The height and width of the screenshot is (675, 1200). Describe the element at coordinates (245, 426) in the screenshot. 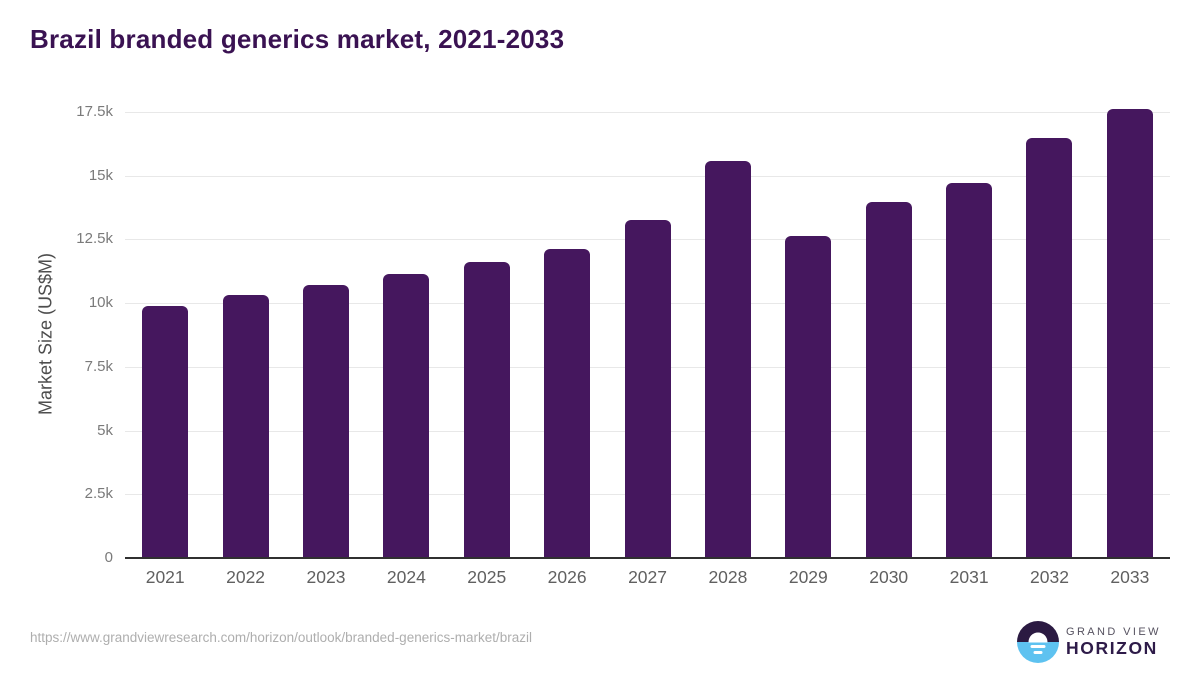

I see `bar-2022` at that location.